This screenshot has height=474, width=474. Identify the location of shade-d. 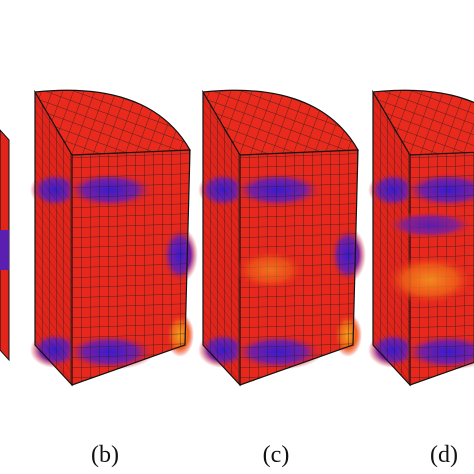
(429, 280).